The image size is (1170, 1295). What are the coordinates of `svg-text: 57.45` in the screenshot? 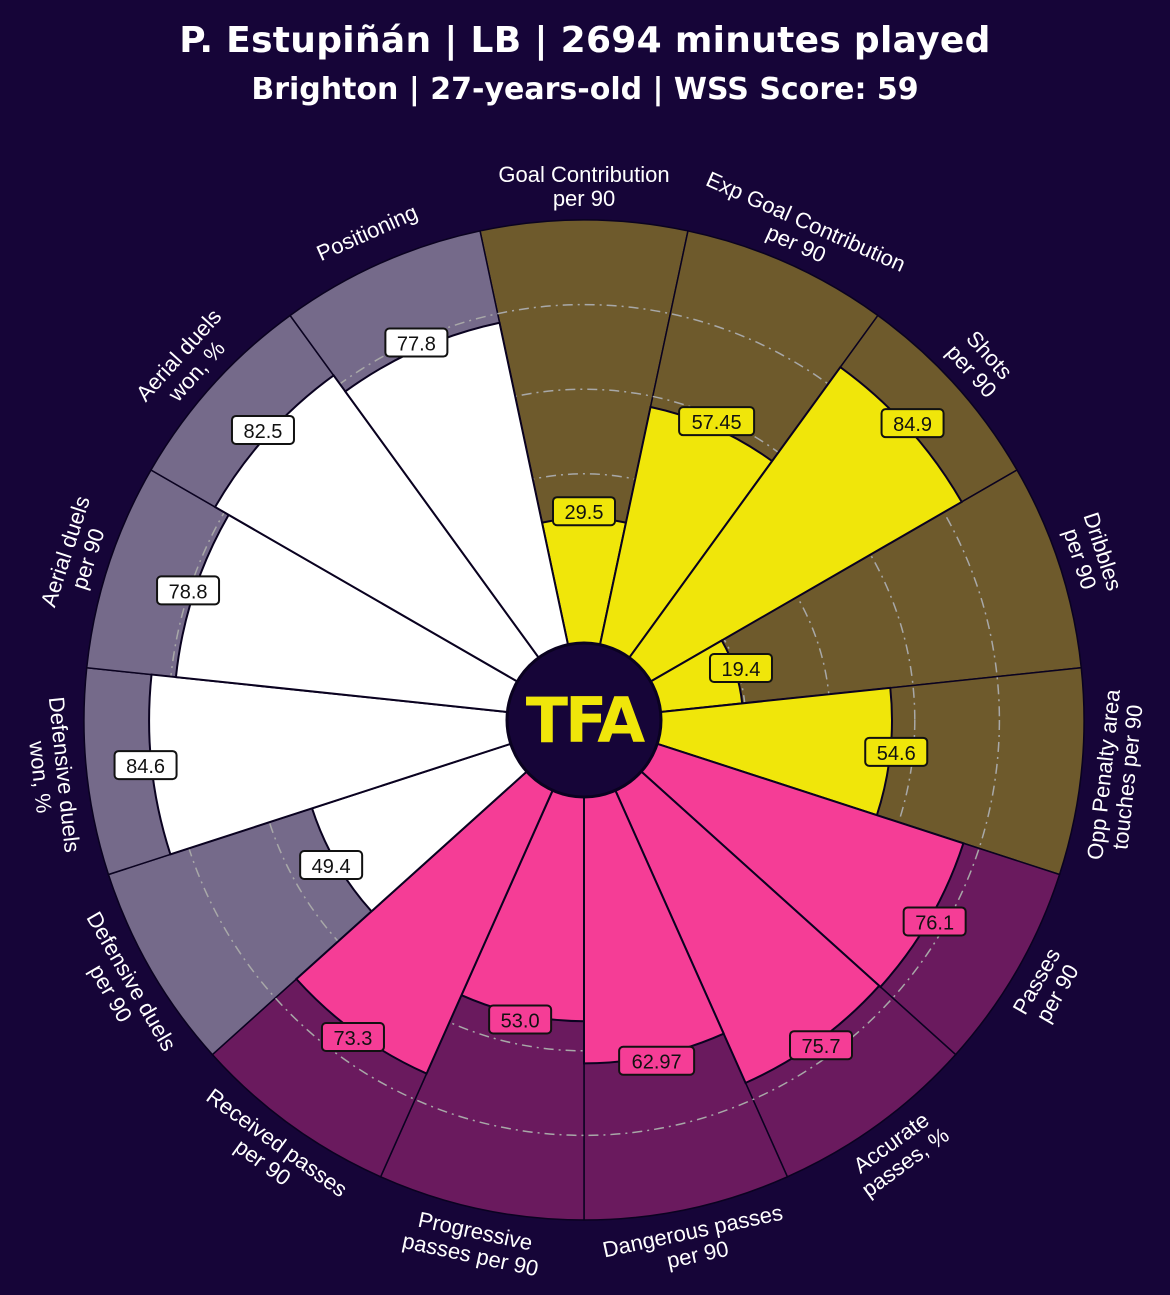 It's located at (717, 423).